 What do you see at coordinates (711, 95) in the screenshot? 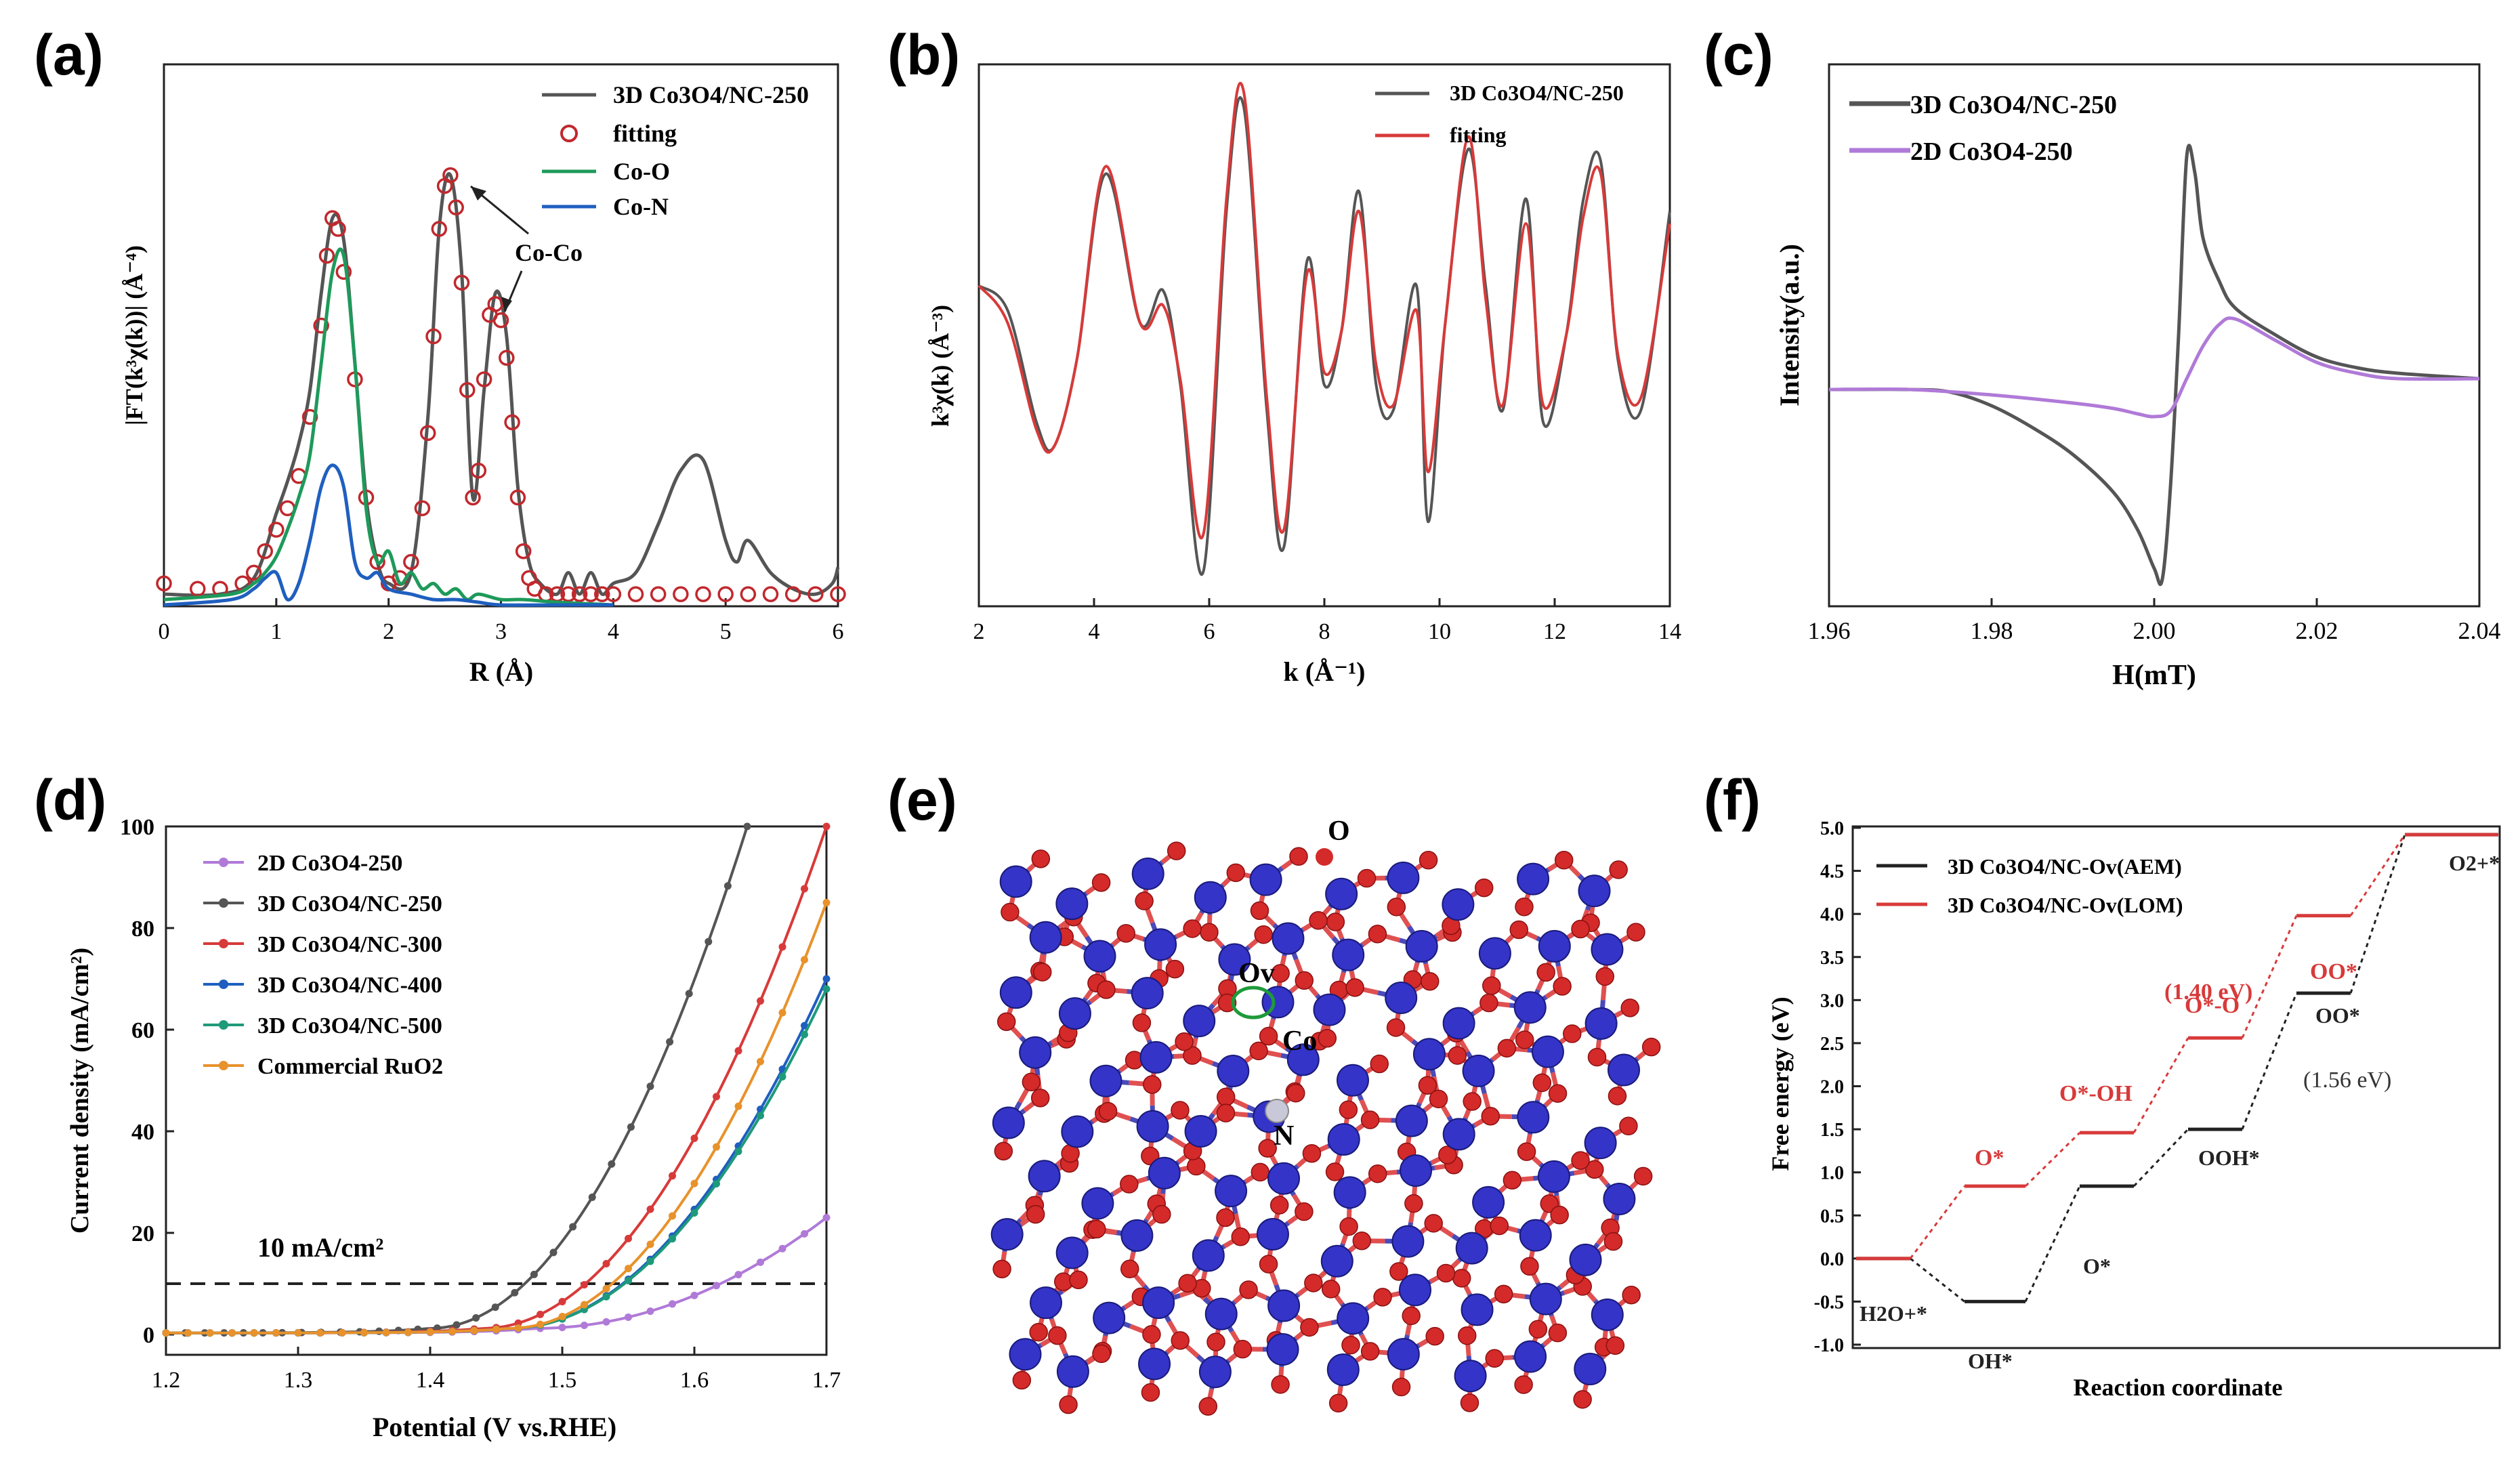
I see `legend-label-a-0: 3D Co3O4/NC-250` at bounding box center [711, 95].